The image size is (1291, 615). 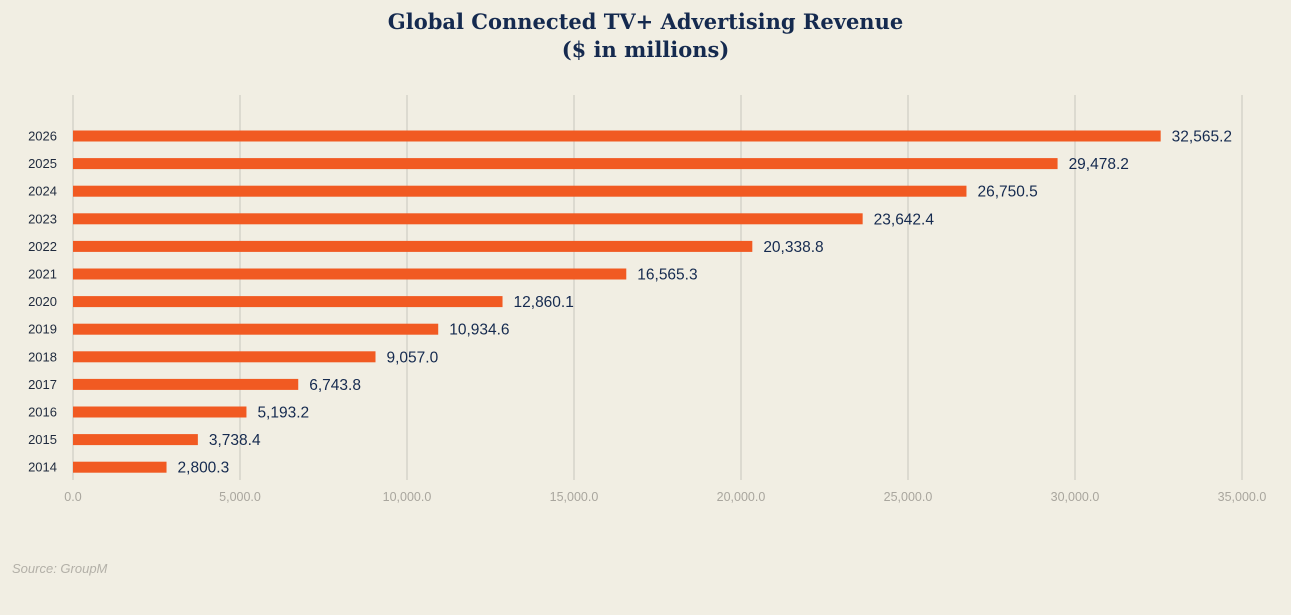 What do you see at coordinates (1099, 164) in the screenshot?
I see `value-label: 29,478.2` at bounding box center [1099, 164].